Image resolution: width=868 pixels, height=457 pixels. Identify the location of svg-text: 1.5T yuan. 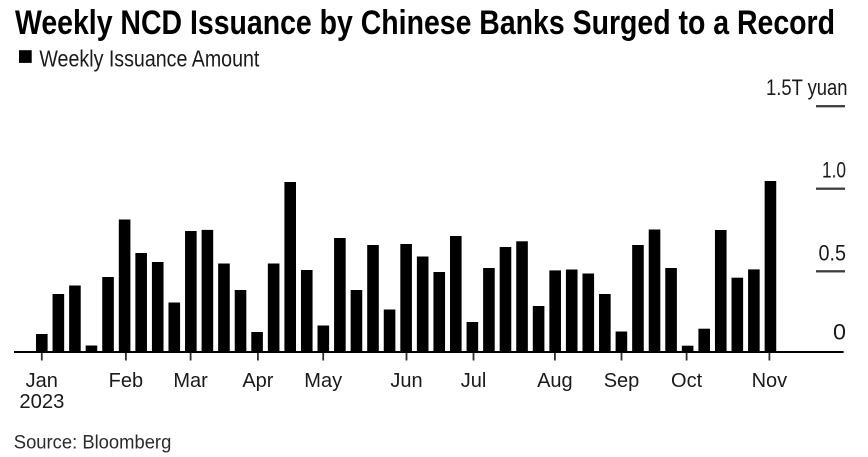
(807, 87).